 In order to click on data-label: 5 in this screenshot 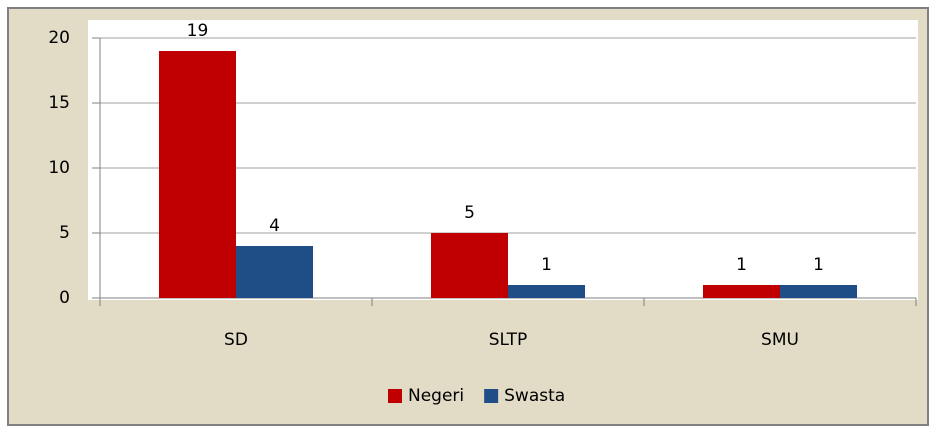, I will do `click(469, 213)`.